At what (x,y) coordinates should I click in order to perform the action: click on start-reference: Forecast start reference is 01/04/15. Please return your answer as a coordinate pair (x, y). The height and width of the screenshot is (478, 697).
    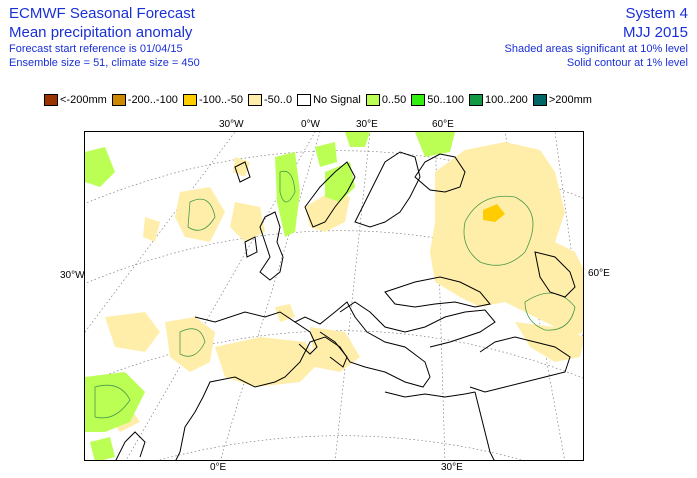
    Looking at the image, I should click on (96, 49).